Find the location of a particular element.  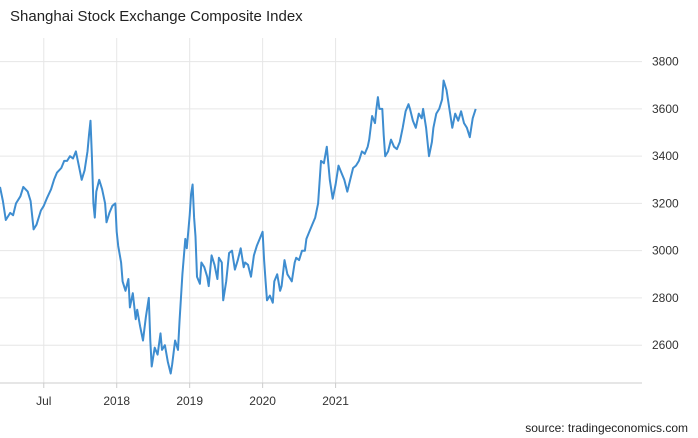

y-tick-label: 3600 is located at coordinates (665, 109).